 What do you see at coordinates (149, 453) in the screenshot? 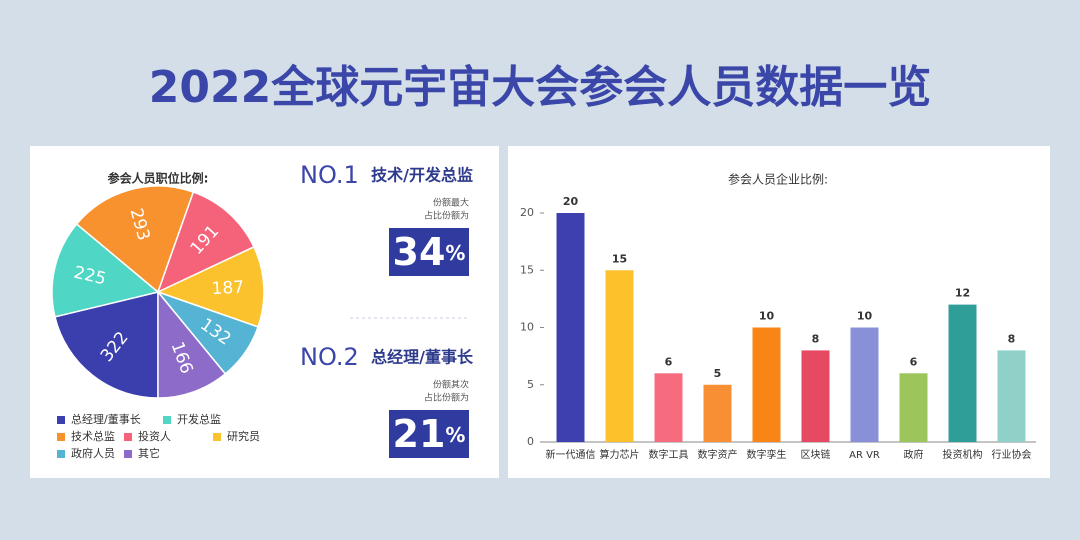
I see `legend-label: 其它` at bounding box center [149, 453].